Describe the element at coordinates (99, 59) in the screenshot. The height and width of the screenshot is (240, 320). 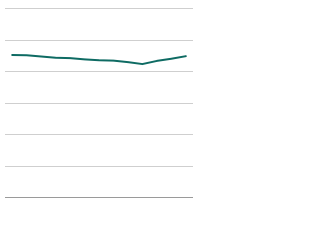
I see `data-line` at that location.